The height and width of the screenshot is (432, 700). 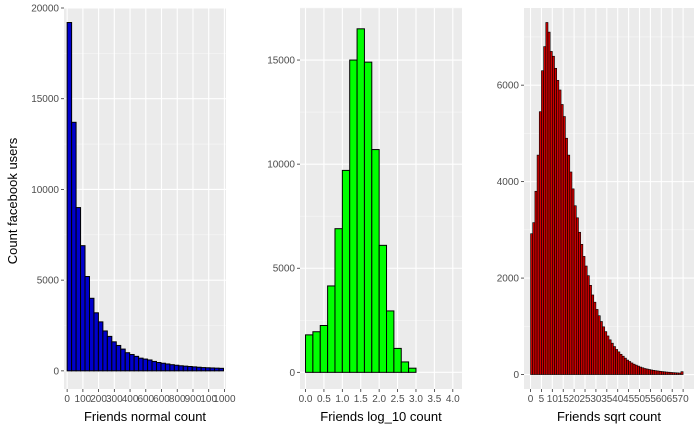 I want to click on x-tick-label: 3.0, so click(x=416, y=399).